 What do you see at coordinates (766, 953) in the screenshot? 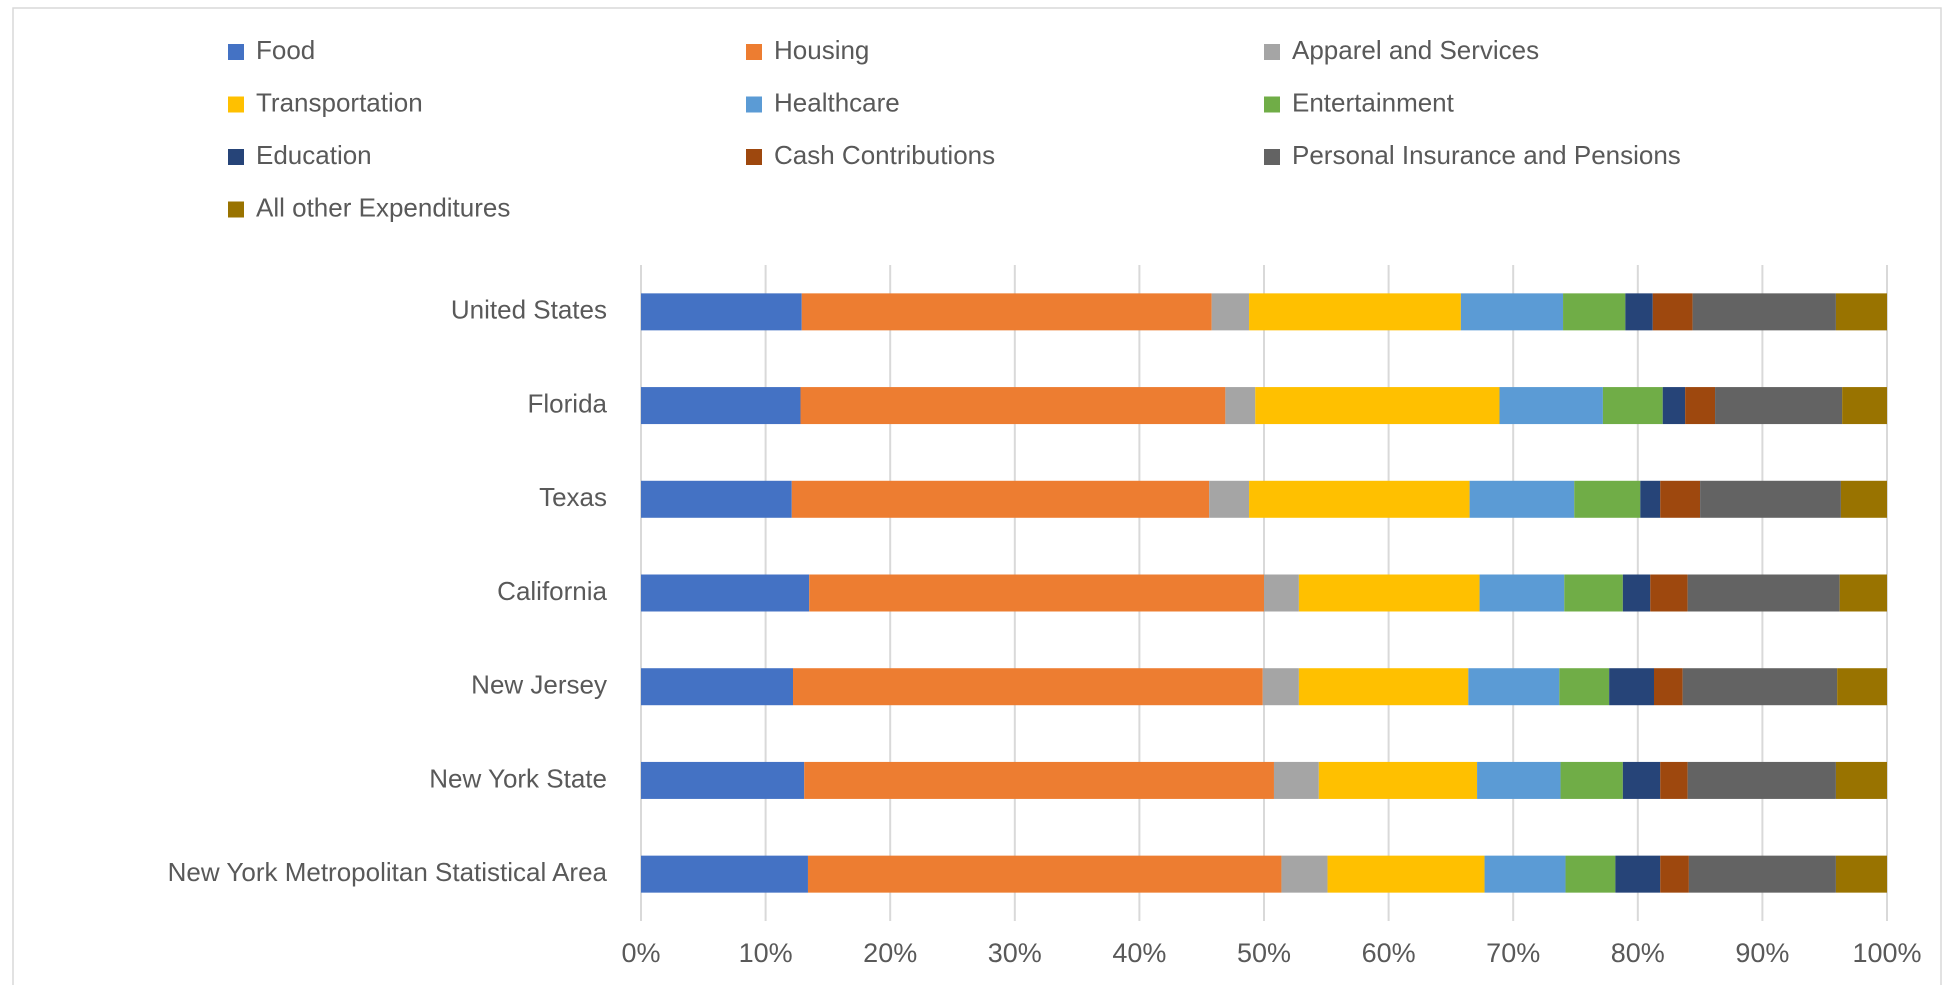
I see `x-tick-label: 10%` at bounding box center [766, 953].